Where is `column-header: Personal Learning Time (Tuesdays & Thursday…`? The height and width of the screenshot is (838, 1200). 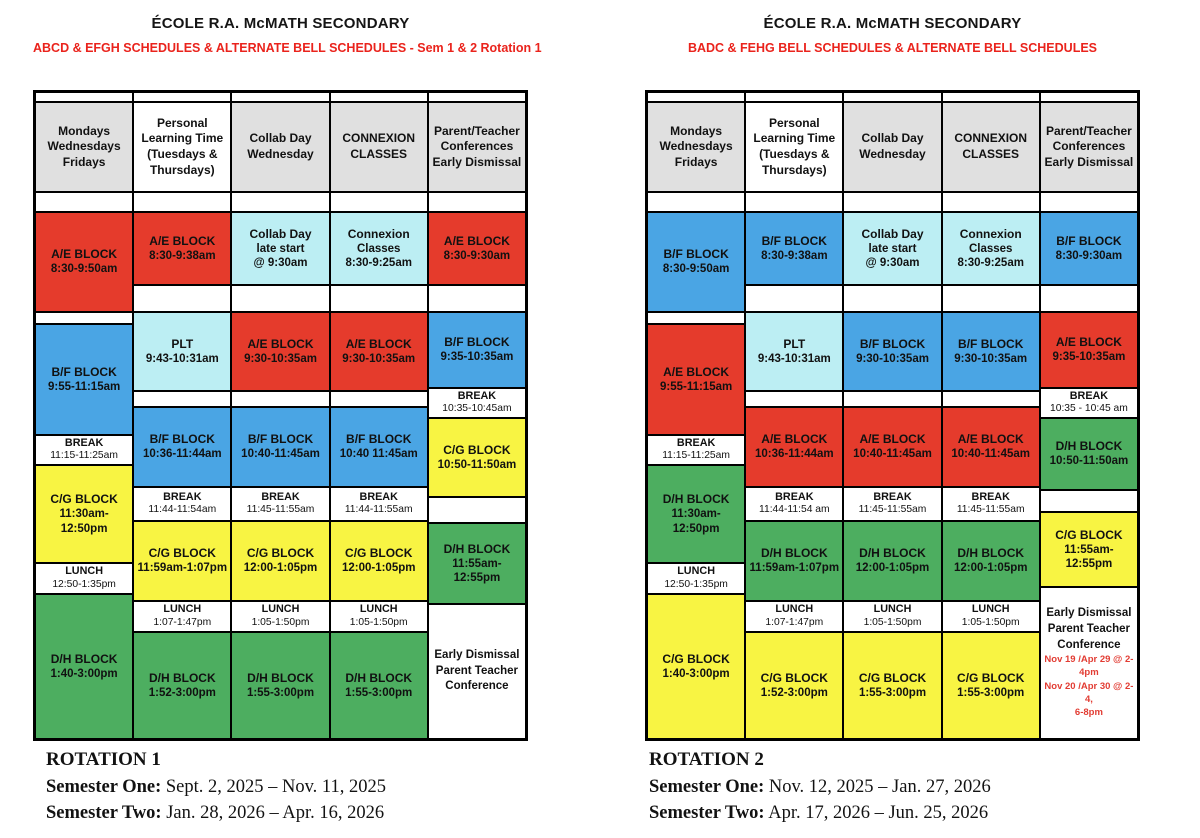
column-header: Personal Learning Time (Tuesdays & Thursday… is located at coordinates (794, 147).